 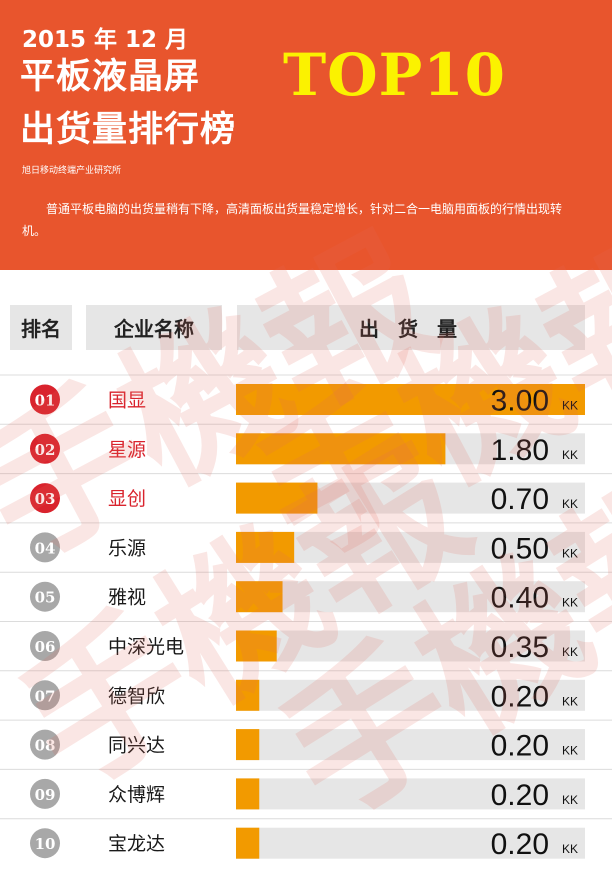 What do you see at coordinates (127, 548) in the screenshot?
I see `company-name: 乐源` at bounding box center [127, 548].